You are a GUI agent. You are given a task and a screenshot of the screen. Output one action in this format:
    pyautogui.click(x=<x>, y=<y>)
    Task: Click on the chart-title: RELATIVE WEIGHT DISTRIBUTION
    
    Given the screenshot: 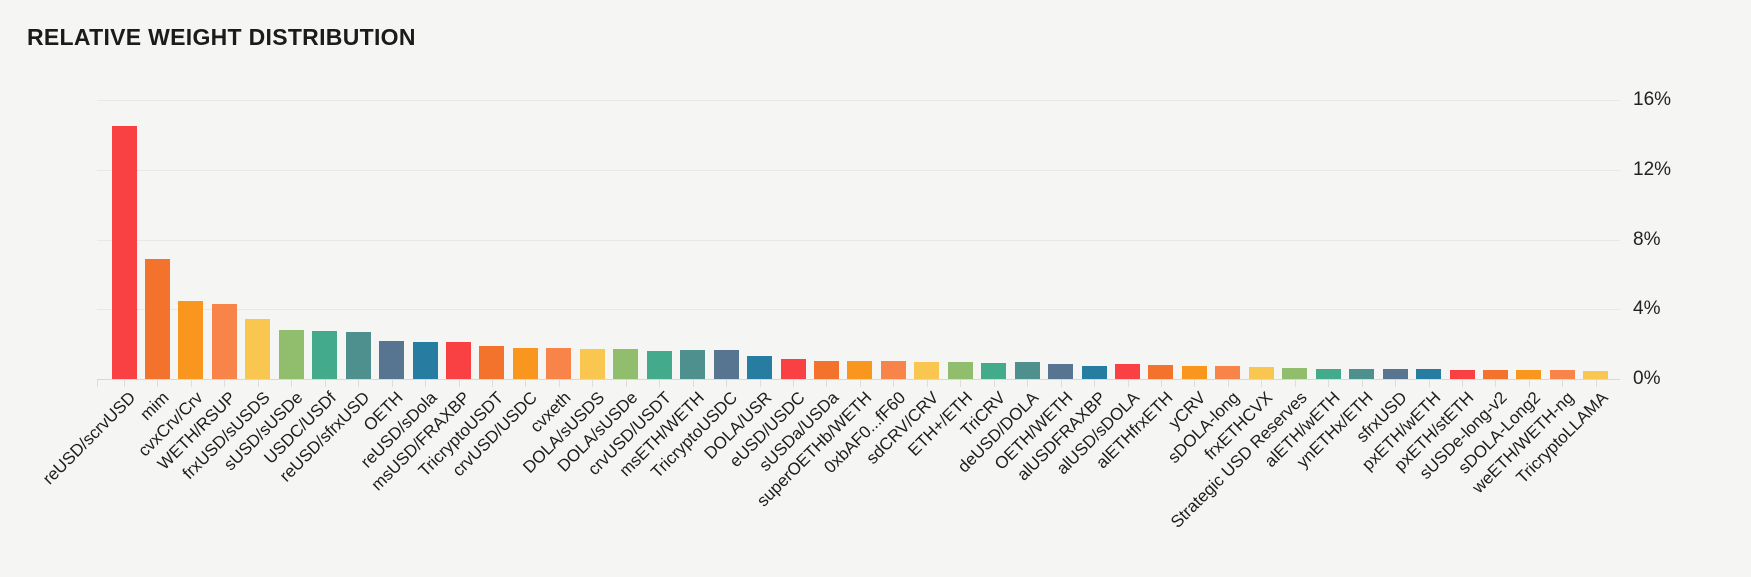 What is the action you would take?
    pyautogui.click(x=221, y=37)
    